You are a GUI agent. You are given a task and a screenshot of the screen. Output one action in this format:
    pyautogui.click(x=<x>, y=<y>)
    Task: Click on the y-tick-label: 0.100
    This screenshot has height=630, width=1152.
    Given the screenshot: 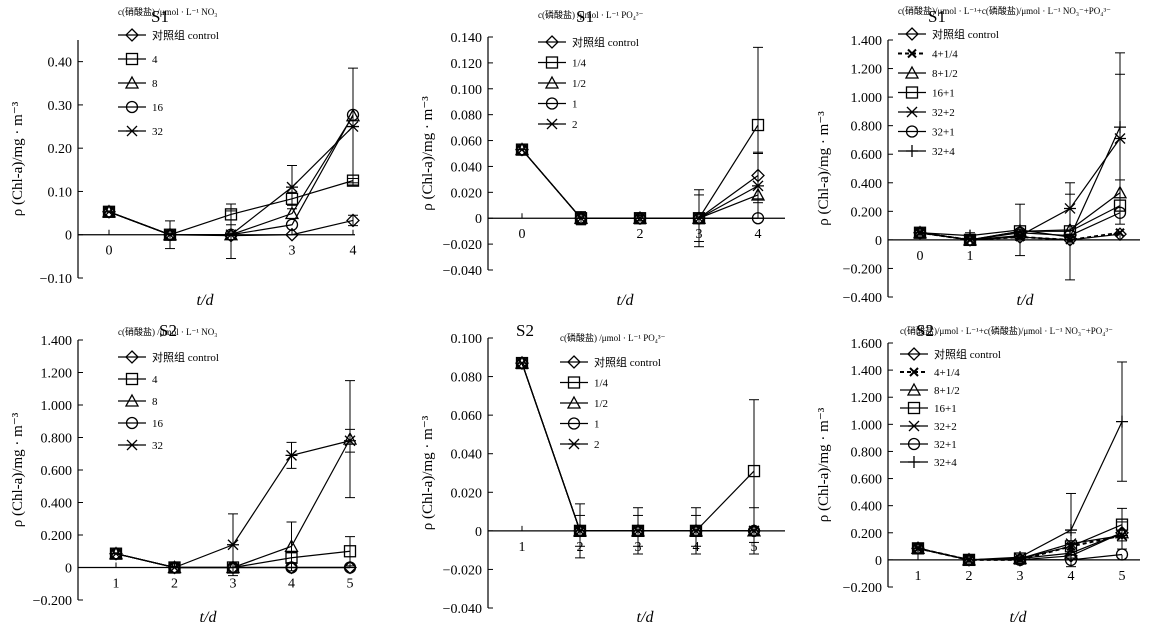 What is the action you would take?
    pyautogui.click(x=467, y=339)
    